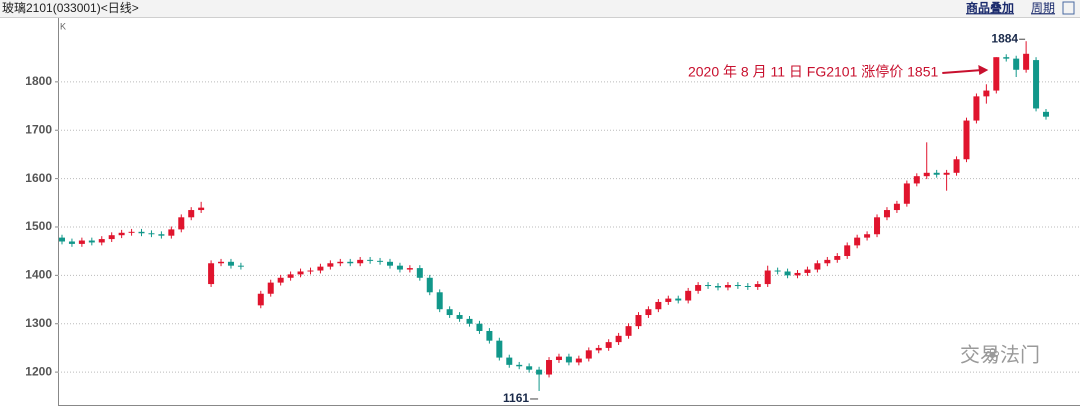 The height and width of the screenshot is (408, 1080). What do you see at coordinates (38, 129) in the screenshot?
I see `y-tick-label: 1700` at bounding box center [38, 129].